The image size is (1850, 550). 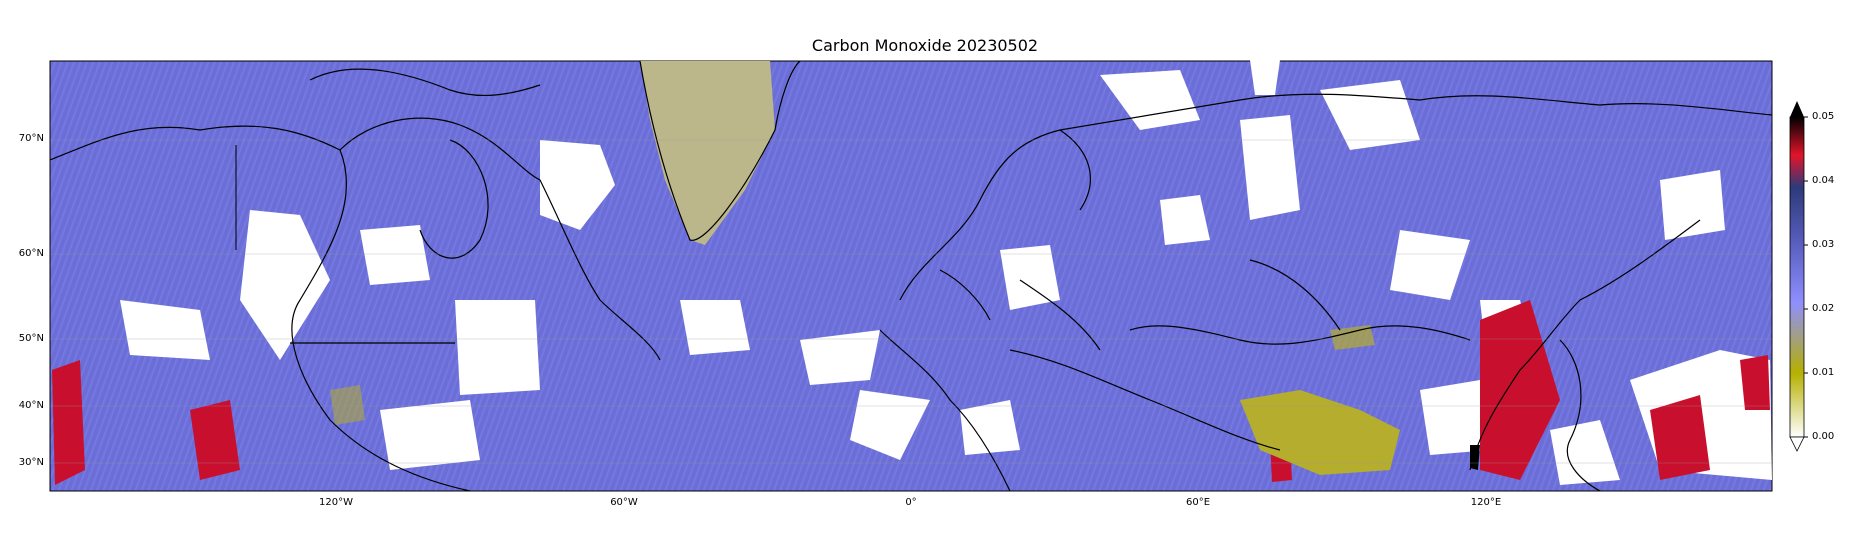 What do you see at coordinates (925, 45) in the screenshot?
I see `map-title: Carbon Monoxide 20230502` at bounding box center [925, 45].